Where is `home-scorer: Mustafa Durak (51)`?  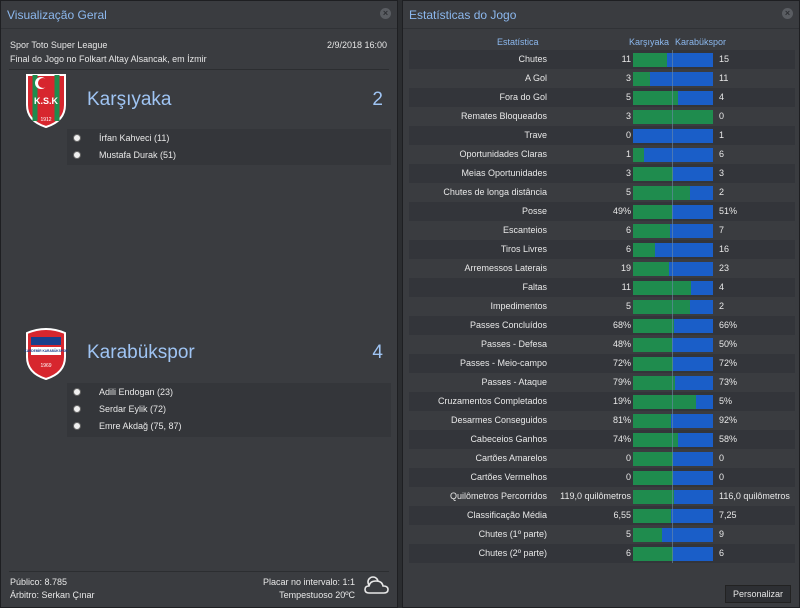 home-scorer: Mustafa Durak (51) is located at coordinates (124, 155).